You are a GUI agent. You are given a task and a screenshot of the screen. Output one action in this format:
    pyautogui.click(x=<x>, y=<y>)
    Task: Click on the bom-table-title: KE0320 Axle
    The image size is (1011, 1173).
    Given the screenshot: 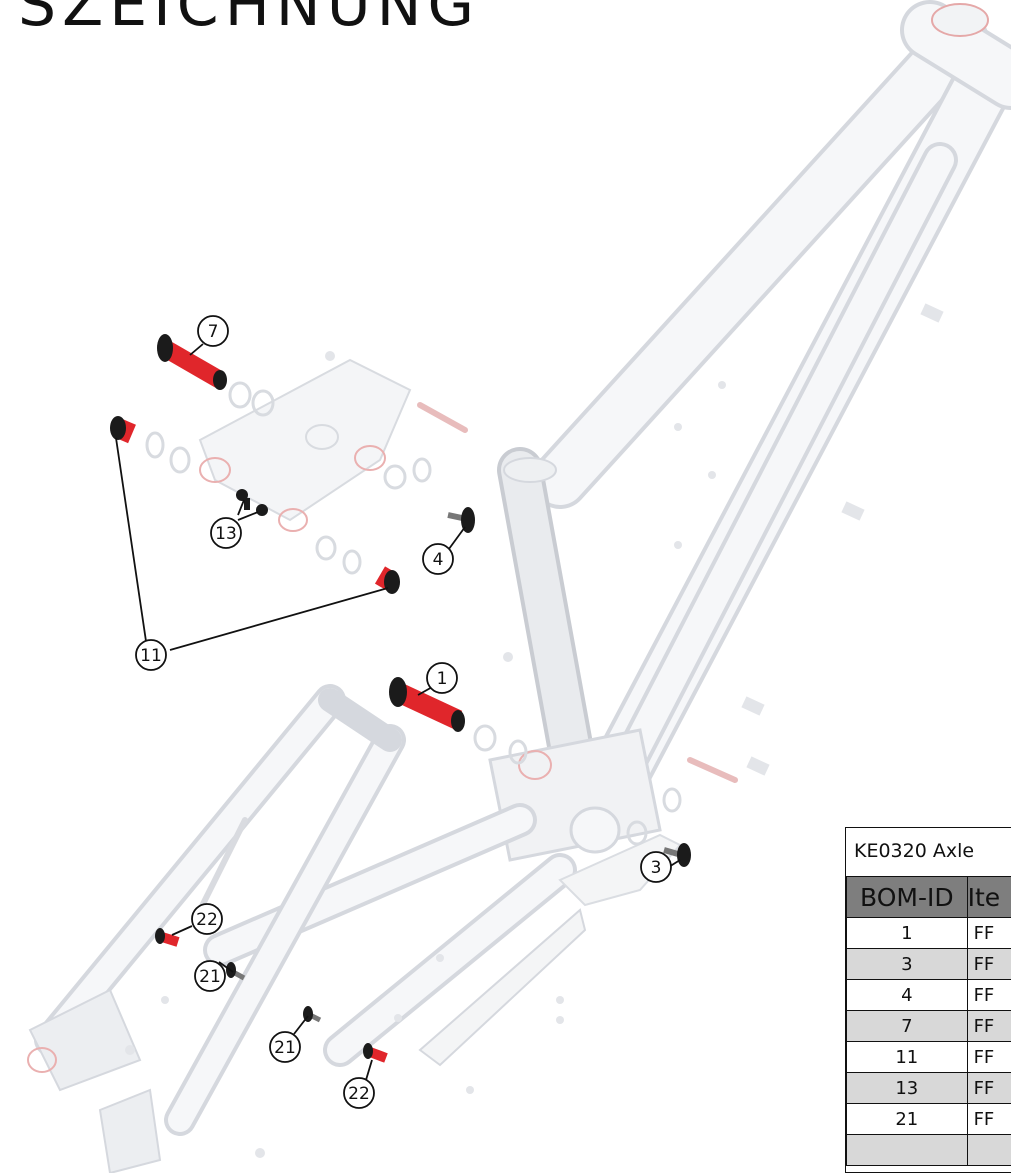 What is the action you would take?
    pyautogui.click(x=914, y=851)
    